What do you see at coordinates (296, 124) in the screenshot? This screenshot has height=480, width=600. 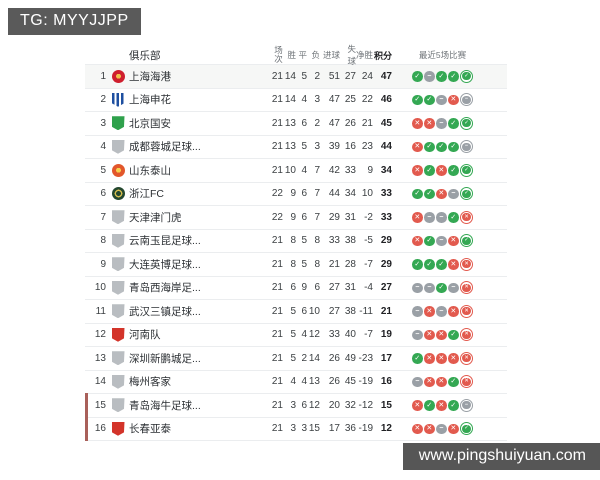 I see `table-row: 3 北京国安 21 13 6 2 47 26 21 45 ✕ ✕ − ✓ ✓` at bounding box center [296, 124].